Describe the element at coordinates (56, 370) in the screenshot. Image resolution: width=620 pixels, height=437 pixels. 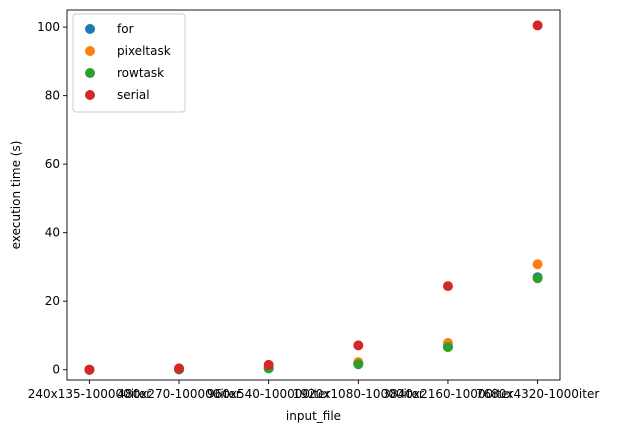
I see `y-tick-label: 0` at that location.